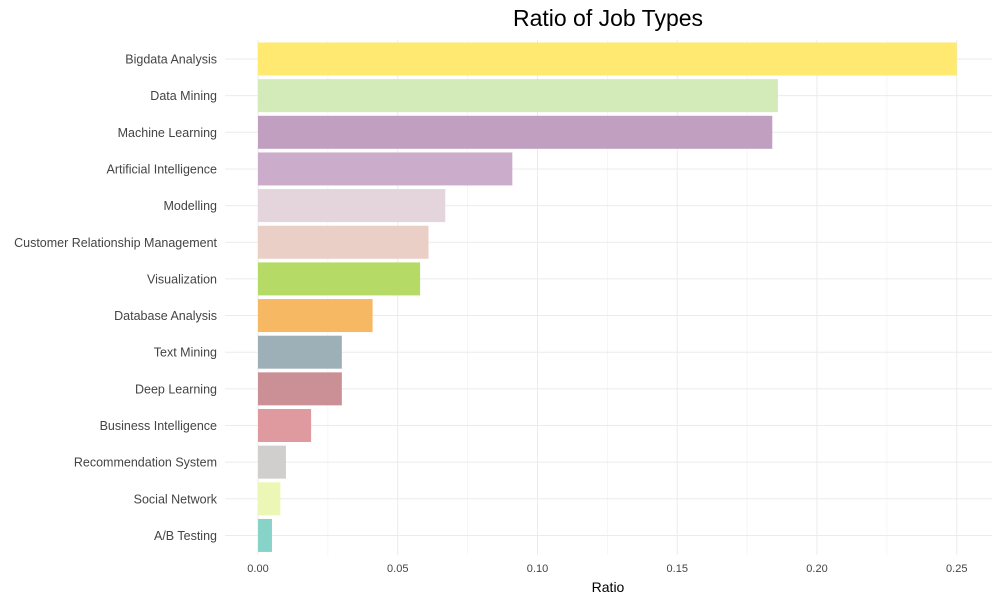  Describe the element at coordinates (185, 536) in the screenshot. I see `y-tick-label: A/B Testing` at that location.